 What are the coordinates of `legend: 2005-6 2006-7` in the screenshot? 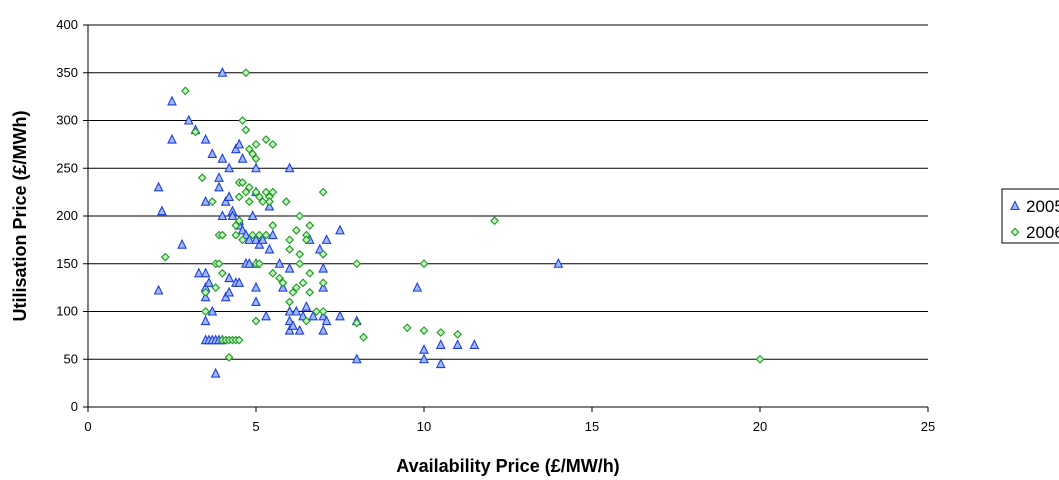 It's located at (1030, 216).